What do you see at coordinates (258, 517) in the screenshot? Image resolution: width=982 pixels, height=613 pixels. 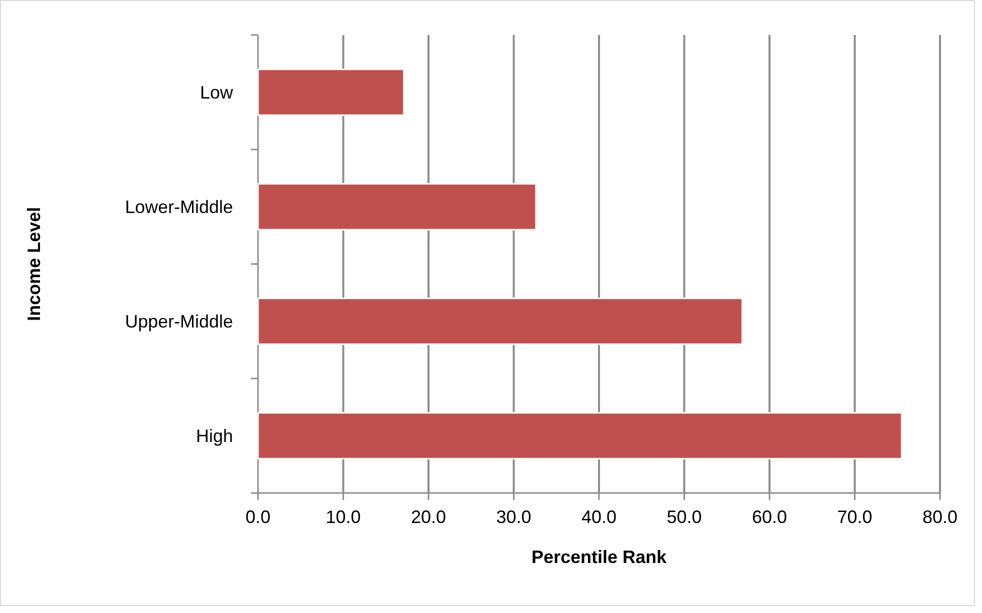 I see `x-tick-label: 0.0` at bounding box center [258, 517].